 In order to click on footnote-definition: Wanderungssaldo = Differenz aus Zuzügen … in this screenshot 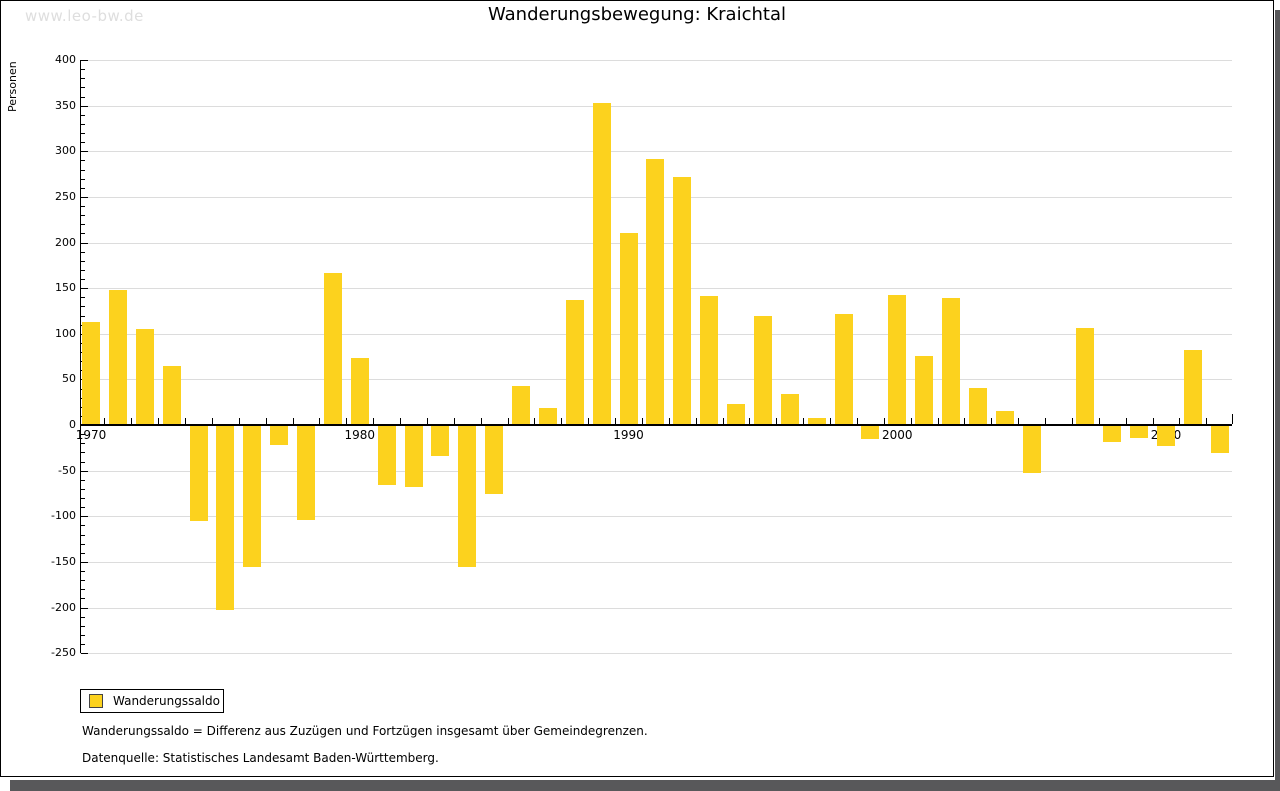, I will do `click(365, 731)`.